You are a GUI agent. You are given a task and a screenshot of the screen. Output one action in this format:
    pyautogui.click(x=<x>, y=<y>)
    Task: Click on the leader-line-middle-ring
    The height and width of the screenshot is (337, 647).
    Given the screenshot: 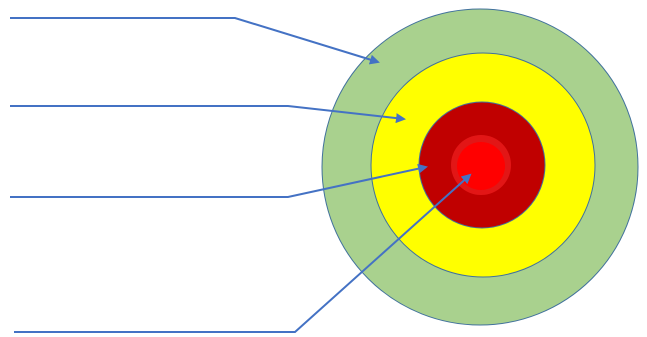 What is the action you would take?
    pyautogui.click(x=208, y=114)
    